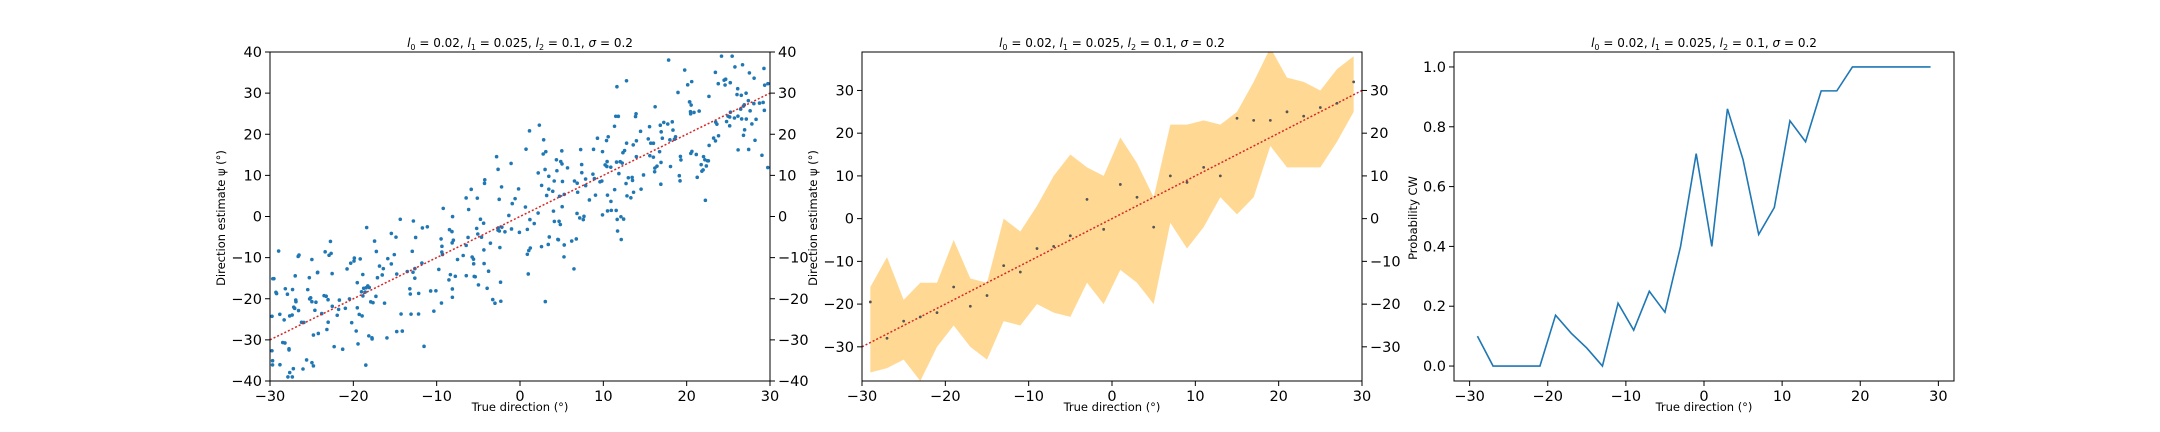 This screenshot has height=432, width=2160. Describe the element at coordinates (253, 53) in the screenshot. I see `y-tick-label: 40` at that location.